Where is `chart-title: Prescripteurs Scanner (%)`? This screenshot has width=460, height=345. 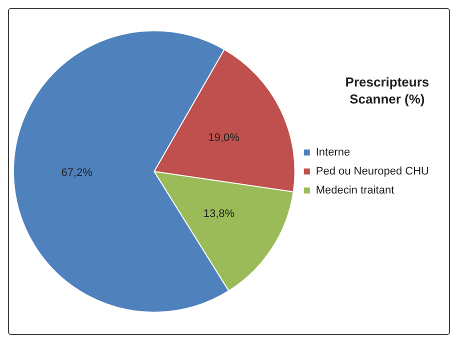 chart-title: Prescripteurs Scanner (%) is located at coordinates (387, 90).